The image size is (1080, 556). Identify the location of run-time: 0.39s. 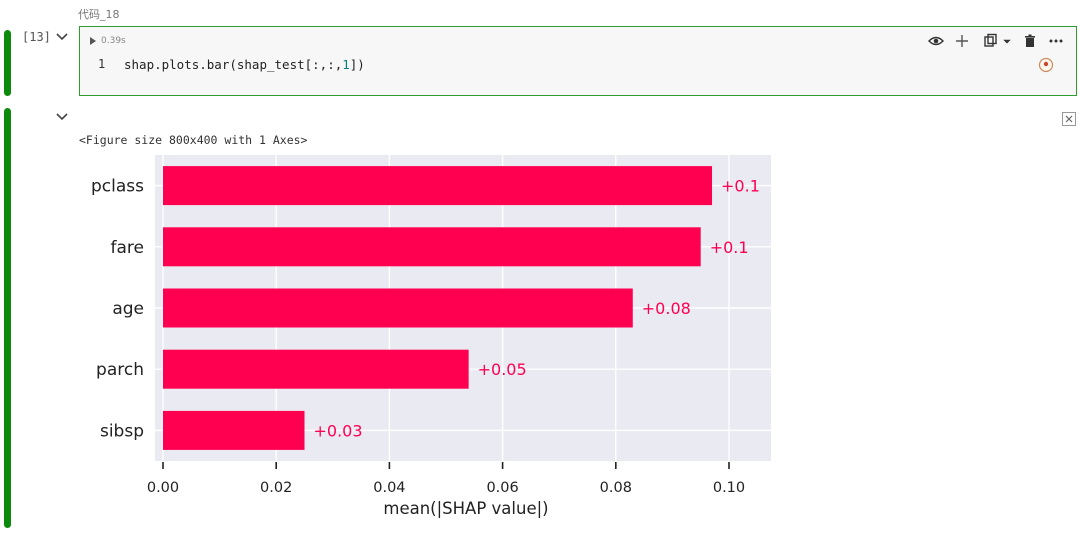
(113, 41).